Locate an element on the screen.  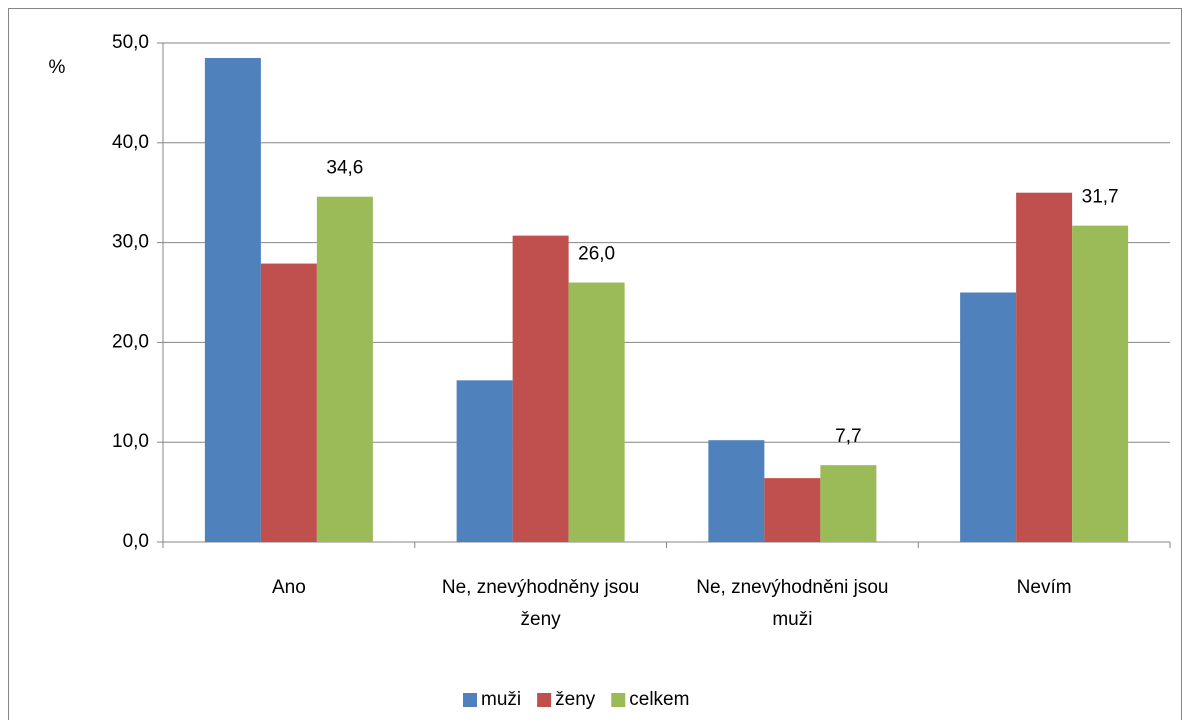
legend-label: muži is located at coordinates (501, 699).